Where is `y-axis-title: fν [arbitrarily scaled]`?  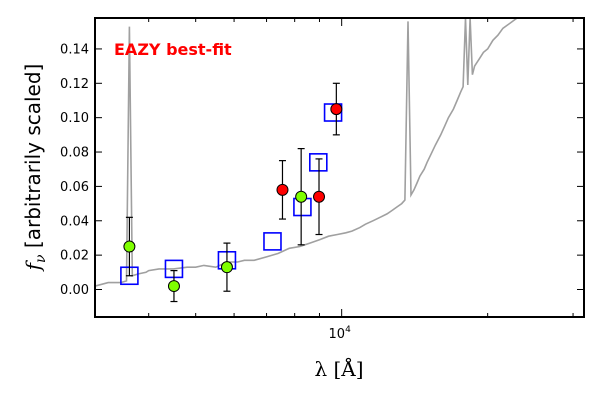
y-axis-title: fν [arbitrarily scaled] is located at coordinates (35, 168).